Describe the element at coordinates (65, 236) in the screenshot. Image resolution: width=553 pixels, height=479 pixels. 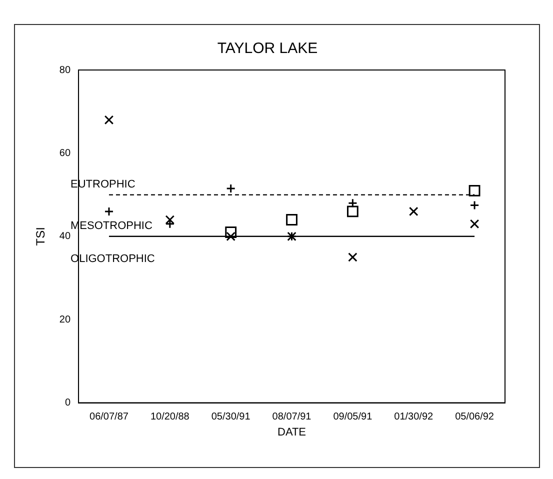
I see `y-tick-label: 40` at that location.